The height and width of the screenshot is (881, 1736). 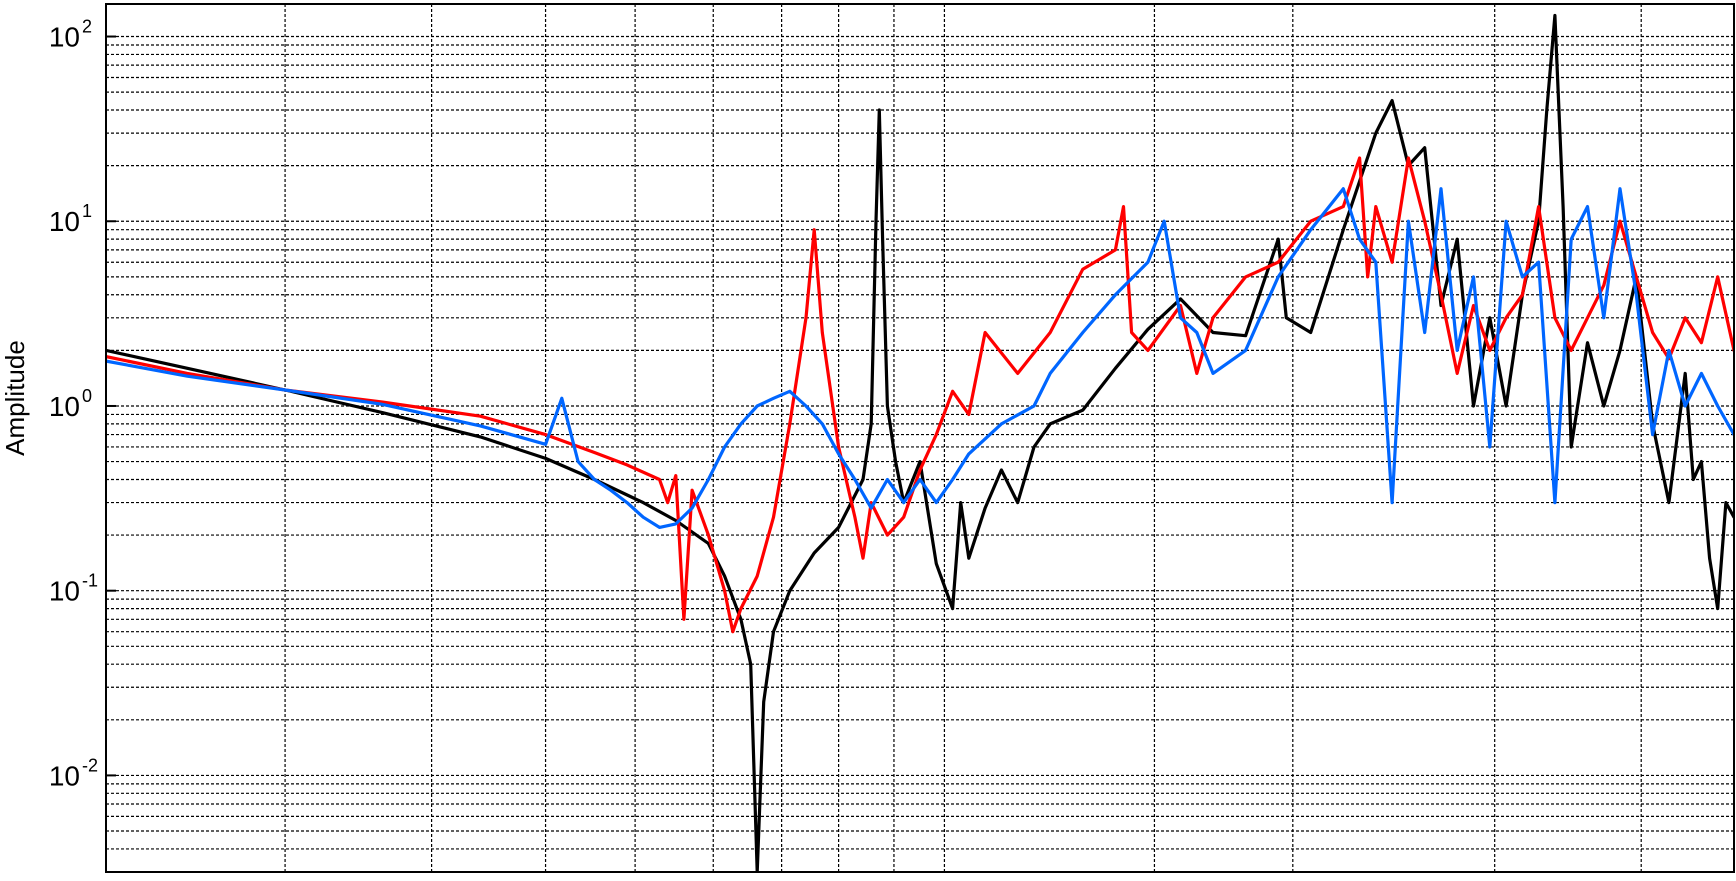 What do you see at coordinates (90, 581) in the screenshot?
I see `y-tick-exponent: -1` at bounding box center [90, 581].